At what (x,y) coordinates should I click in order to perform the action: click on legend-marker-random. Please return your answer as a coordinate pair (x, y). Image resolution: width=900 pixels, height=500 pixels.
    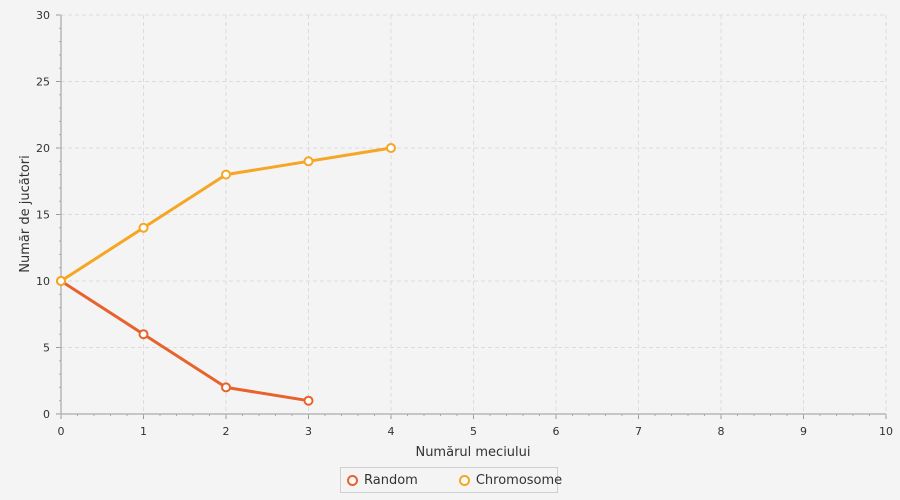
    Looking at the image, I should click on (352, 480).